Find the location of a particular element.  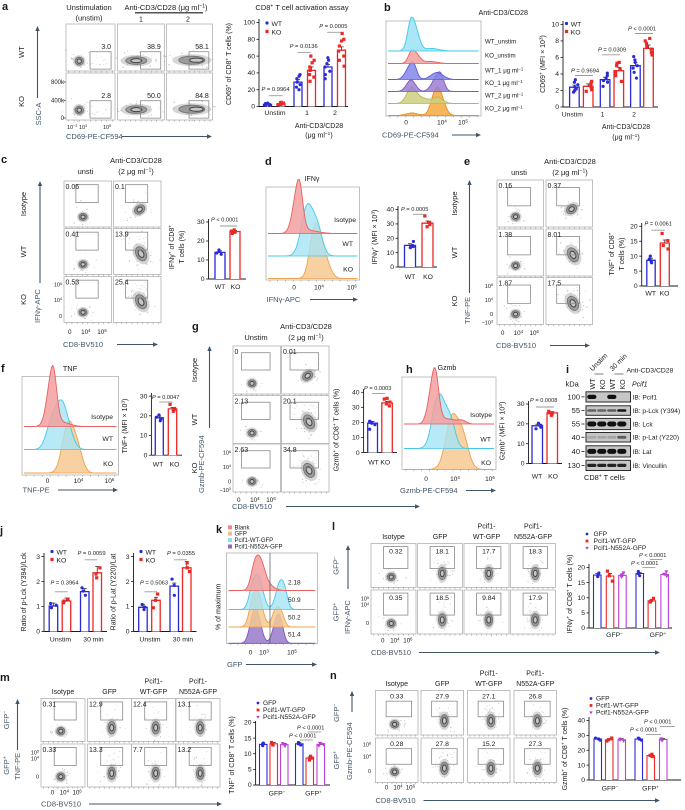

svg-text: IB: Lck is located at coordinates (643, 424).